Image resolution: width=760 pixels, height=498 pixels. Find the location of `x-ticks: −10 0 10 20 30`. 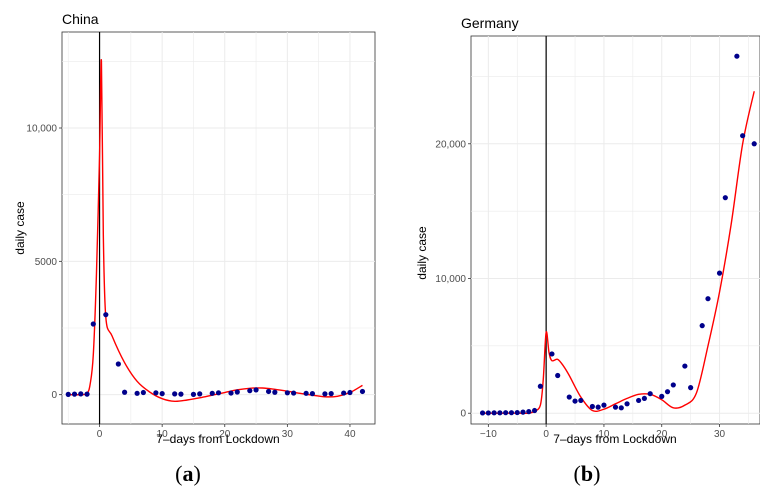

x-ticks: −10 0 10 20 30 is located at coordinates (603, 432).